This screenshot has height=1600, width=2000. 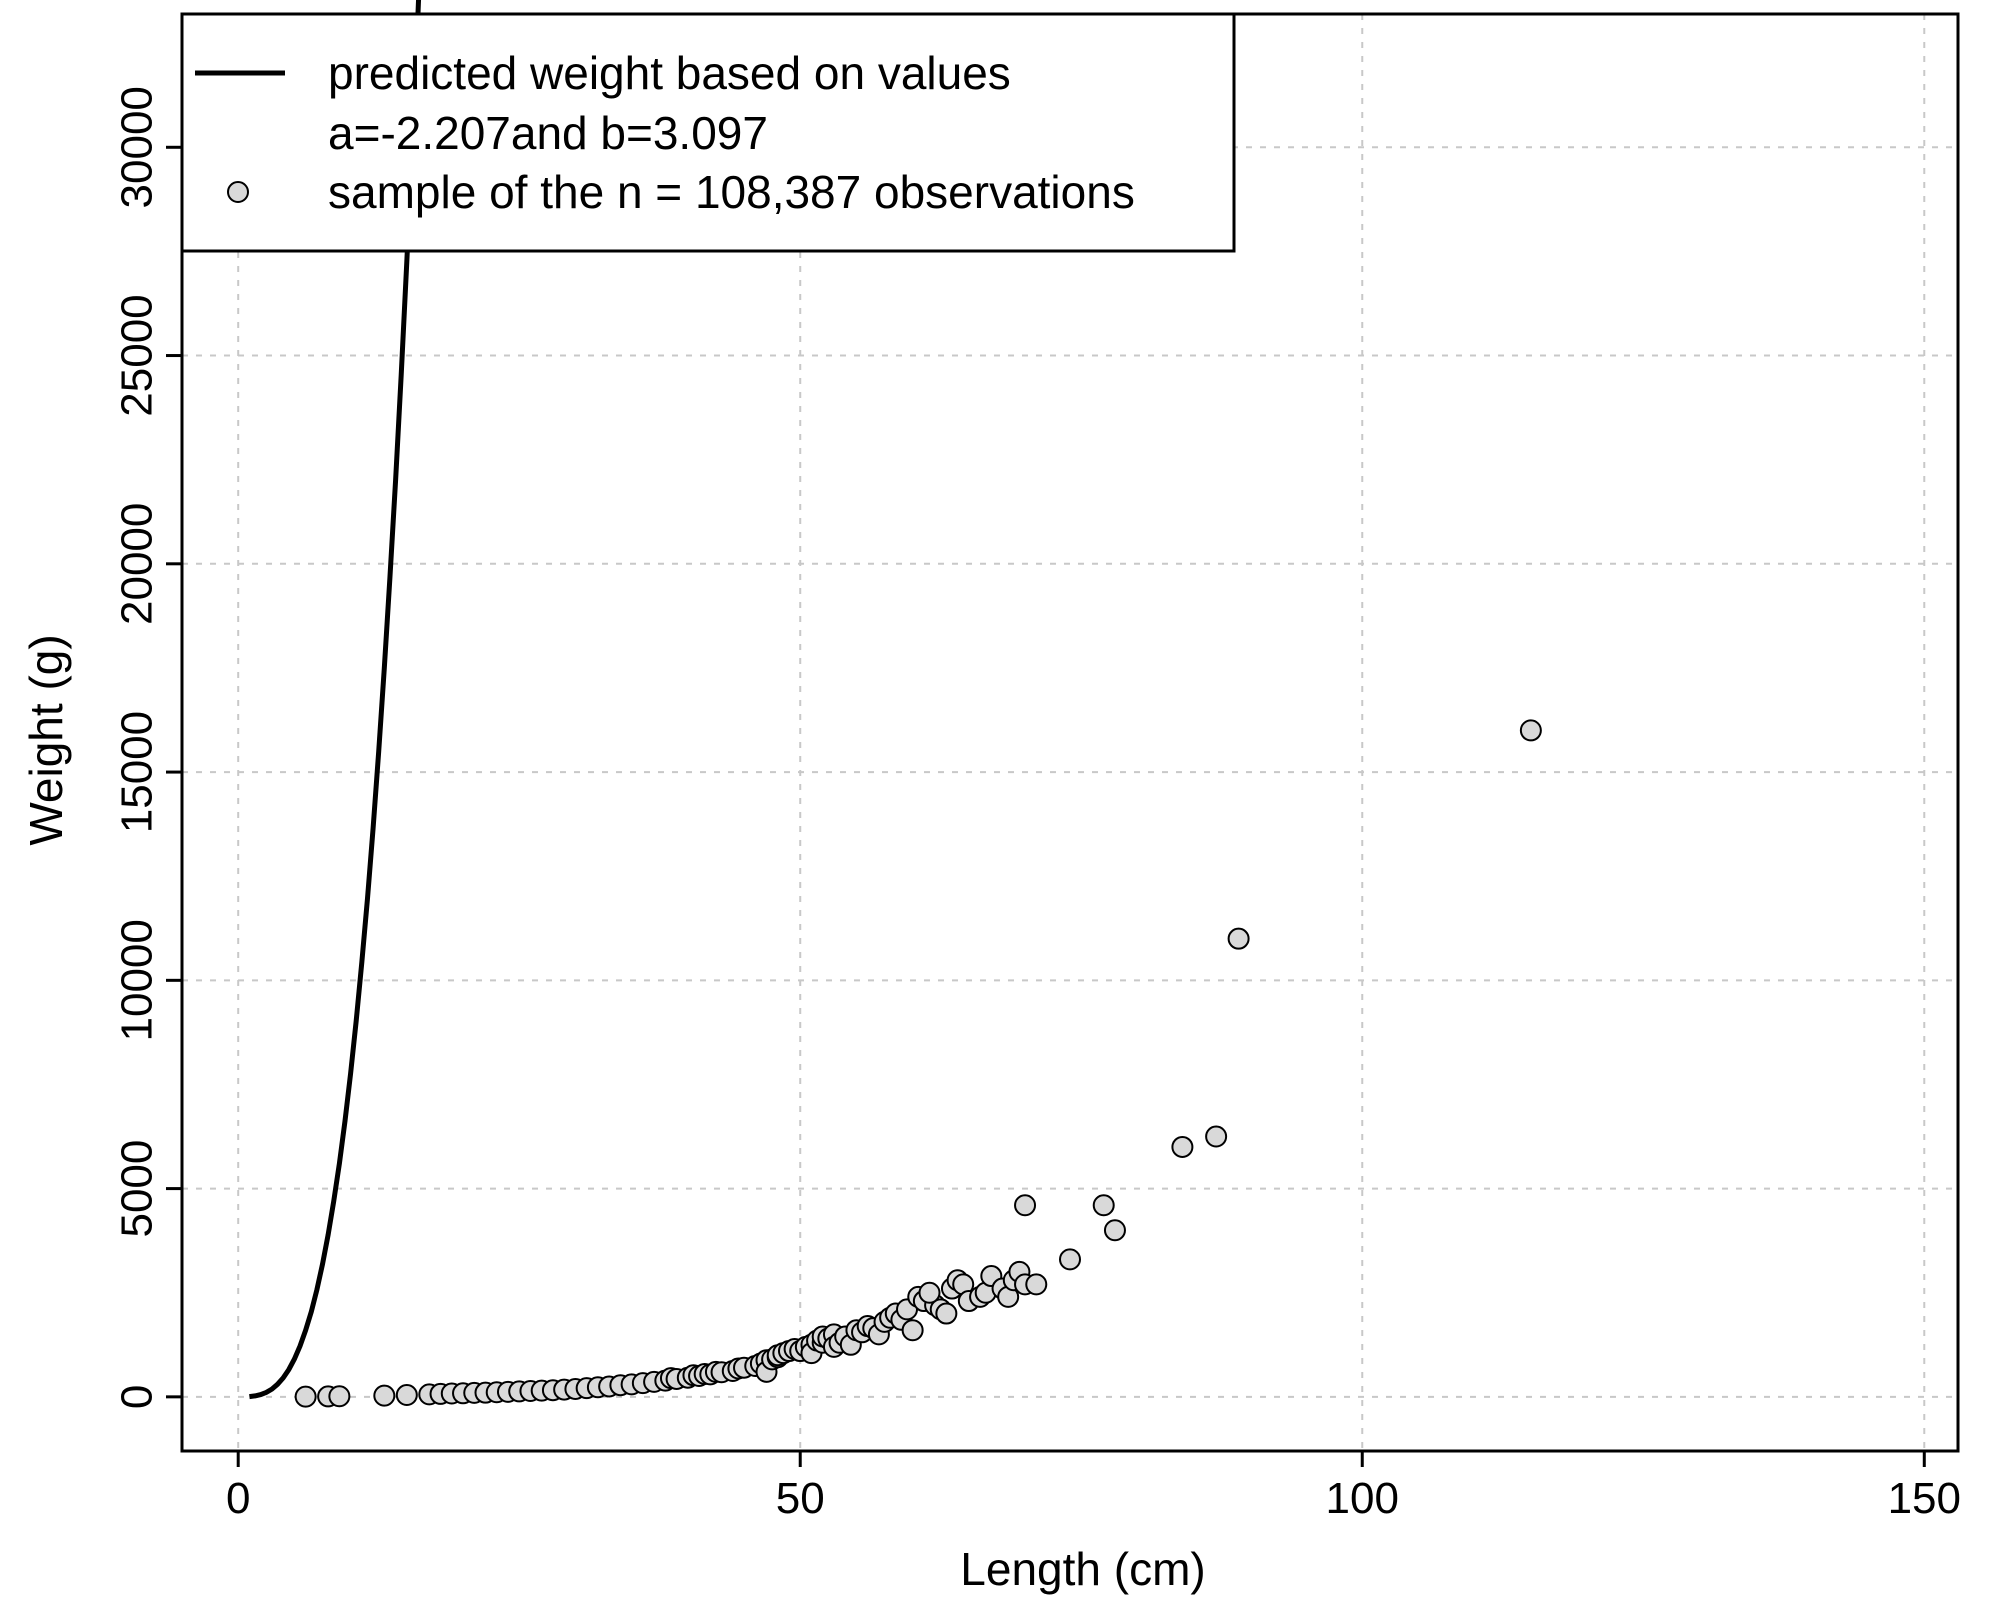 I want to click on x-tick-label: 50, so click(x=800, y=1498).